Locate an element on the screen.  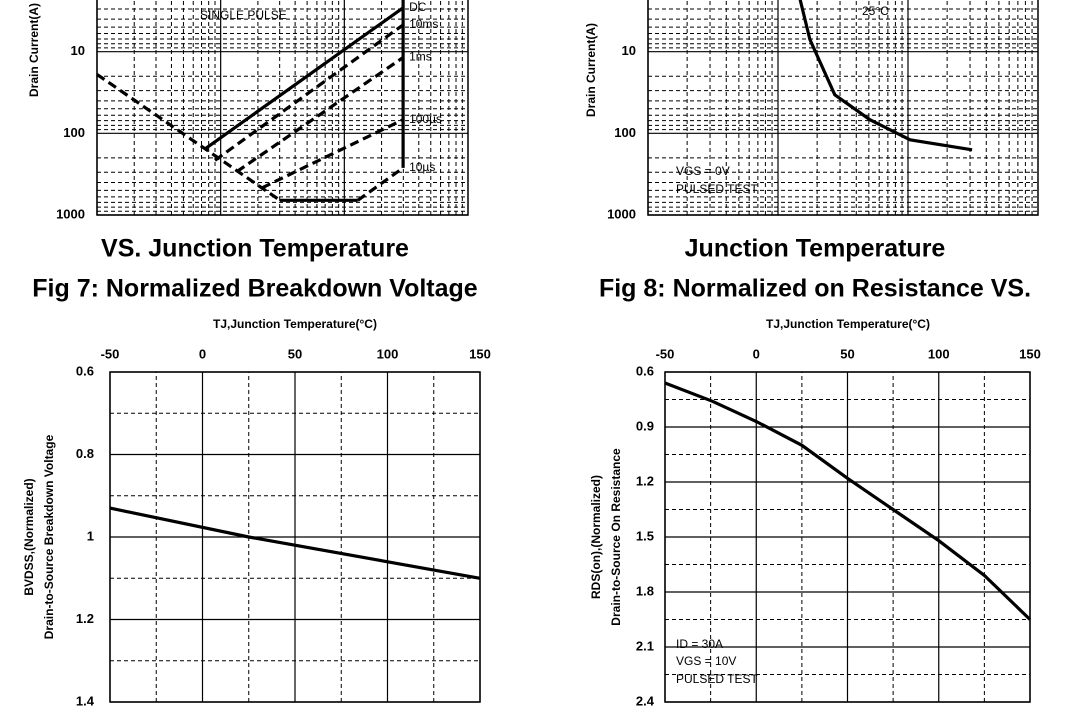
annotation: VGS = 10V is located at coordinates (706, 661).